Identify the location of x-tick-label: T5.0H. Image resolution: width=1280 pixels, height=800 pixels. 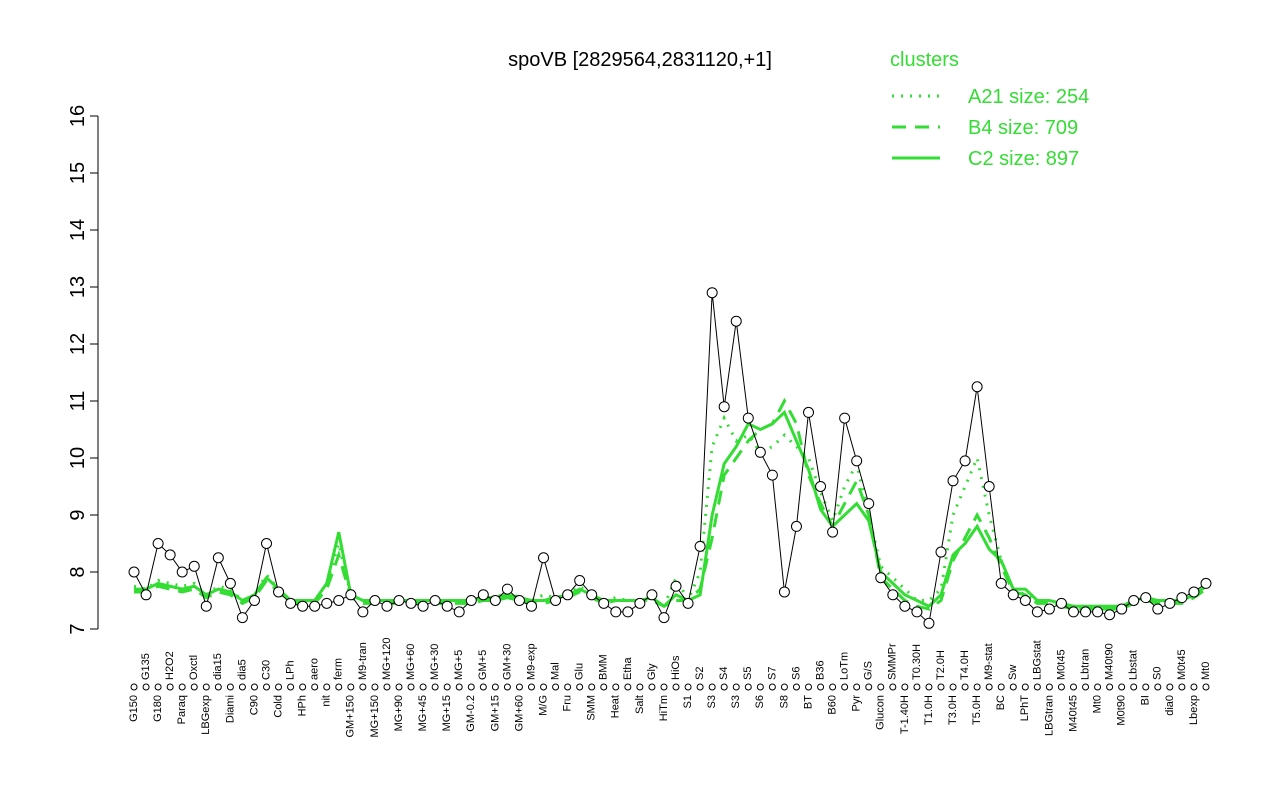
(977, 710).